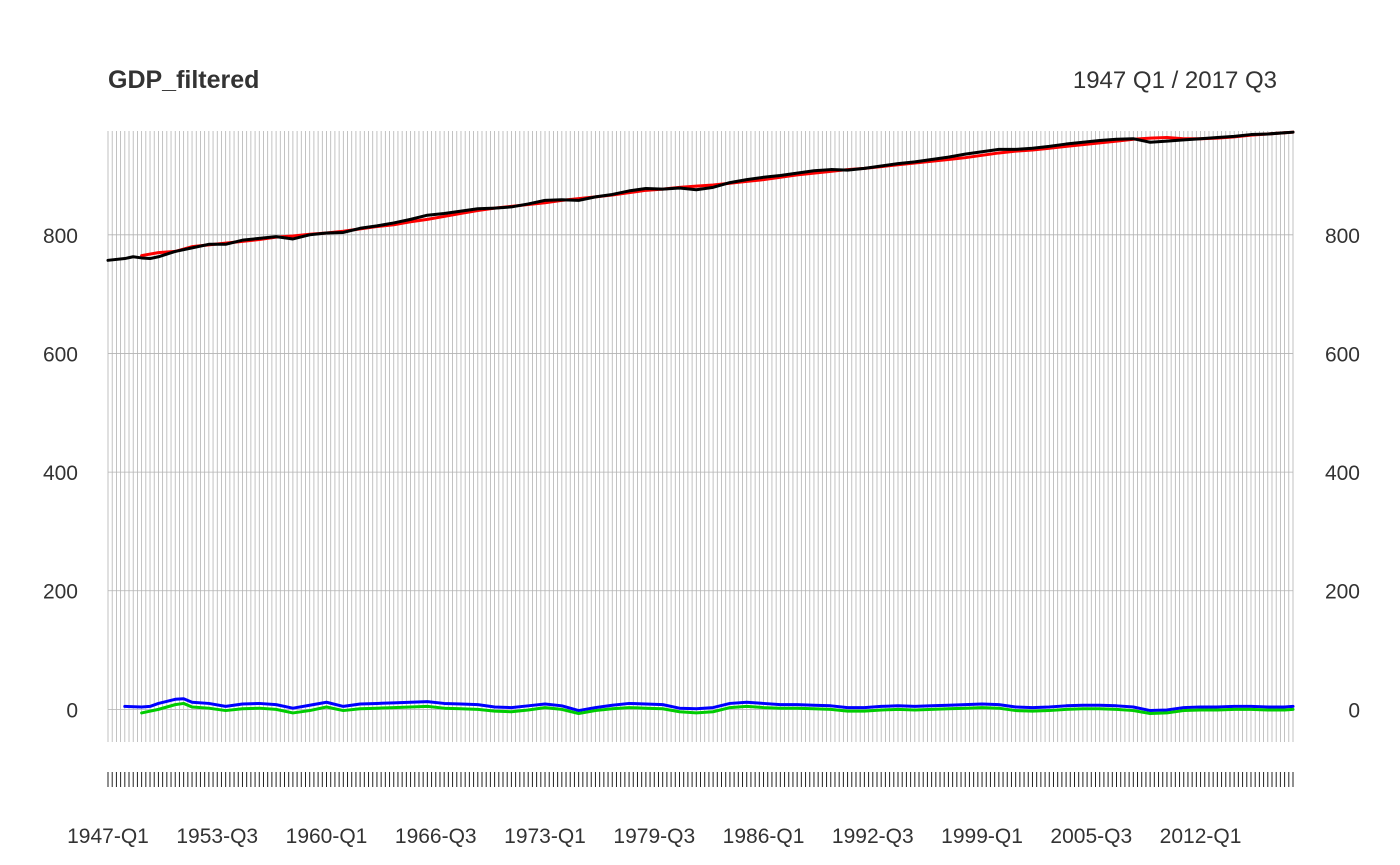 The image size is (1400, 865). Describe the element at coordinates (60, 592) in the screenshot. I see `y-tick-label-left: 200` at that location.